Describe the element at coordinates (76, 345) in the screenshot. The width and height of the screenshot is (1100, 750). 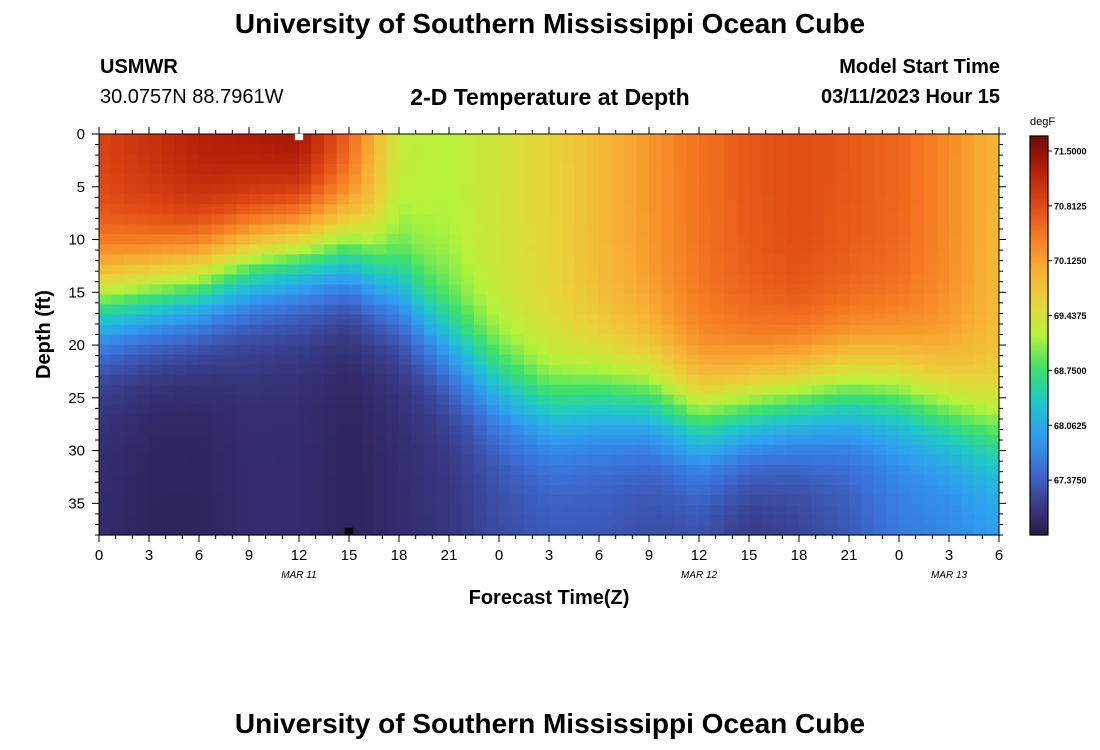
I see `y-tick-label: 20` at that location.